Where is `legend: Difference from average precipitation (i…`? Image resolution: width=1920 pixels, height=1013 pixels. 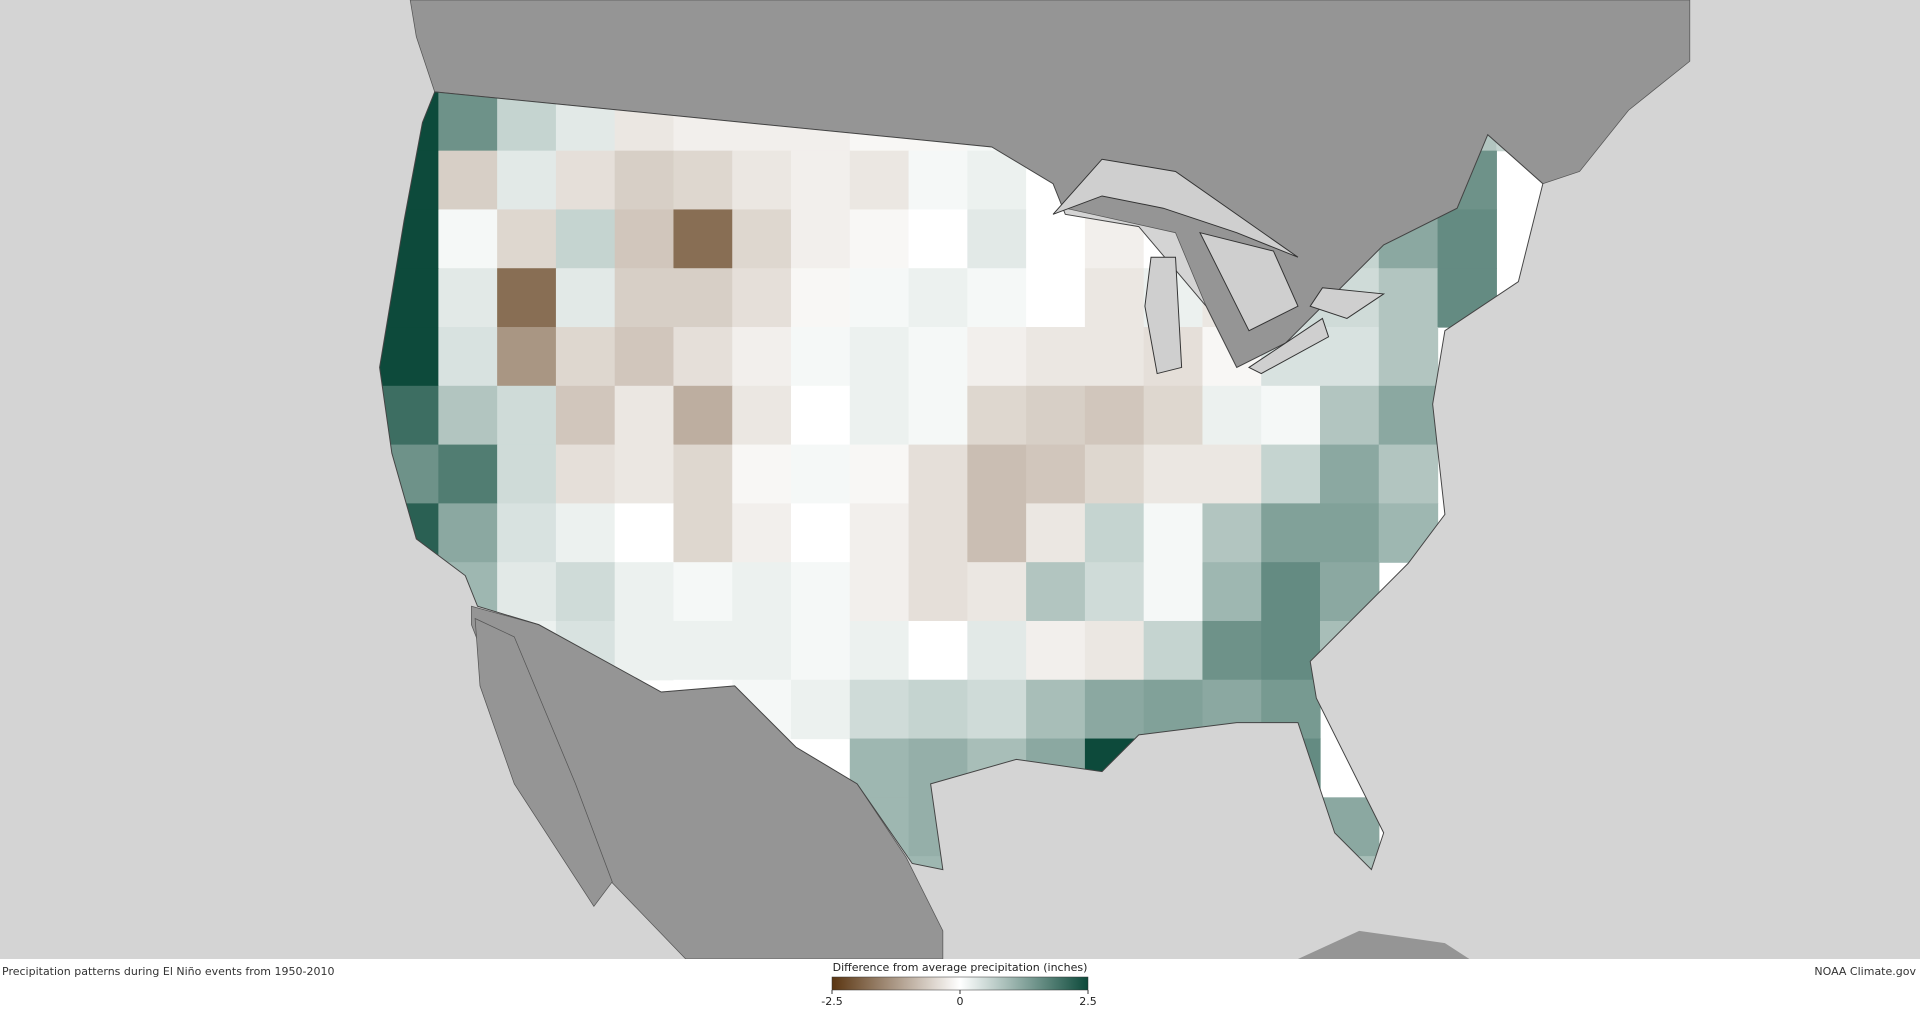
legend: Difference from average precipitation (i… is located at coordinates (958, 984).